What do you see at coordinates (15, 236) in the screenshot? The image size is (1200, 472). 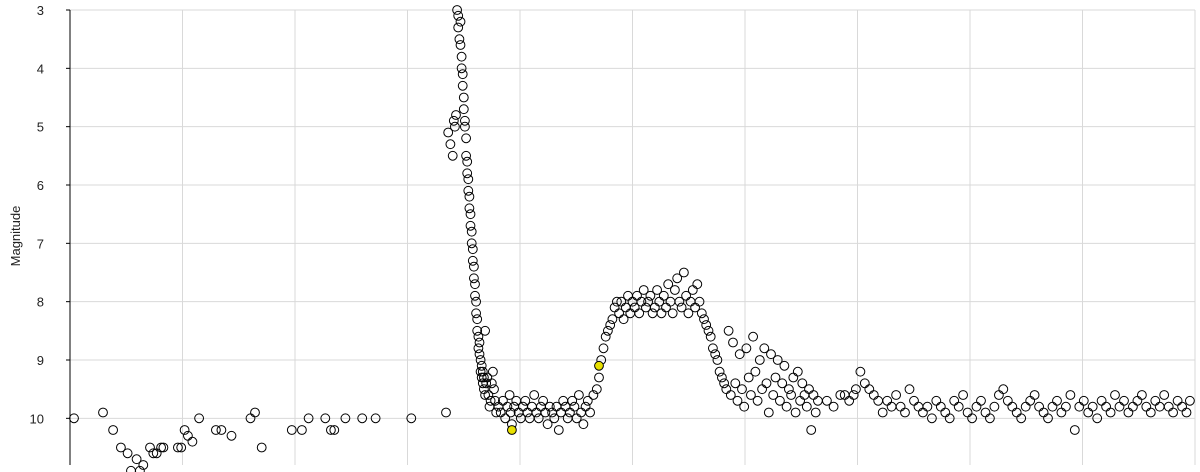 I see `y-axis-label: Magnitude` at bounding box center [15, 236].